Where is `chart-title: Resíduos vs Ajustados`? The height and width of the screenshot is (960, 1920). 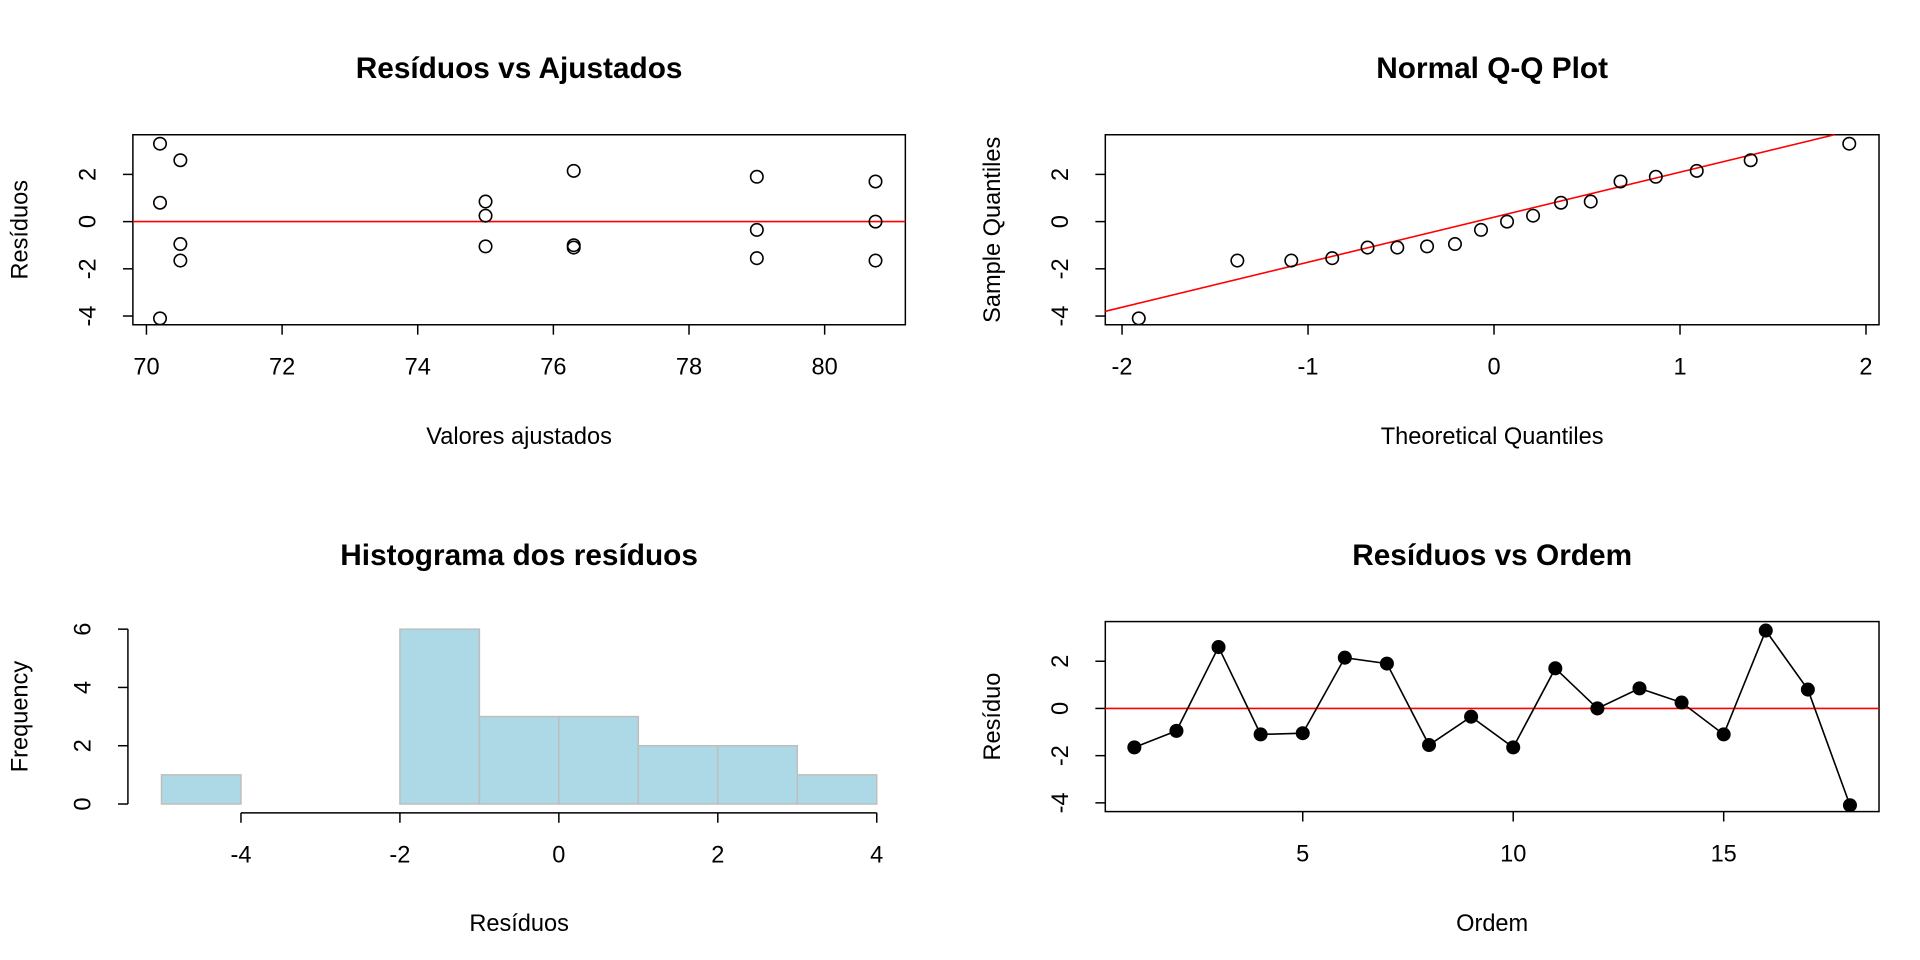 chart-title: Resíduos vs Ajustados is located at coordinates (519, 68).